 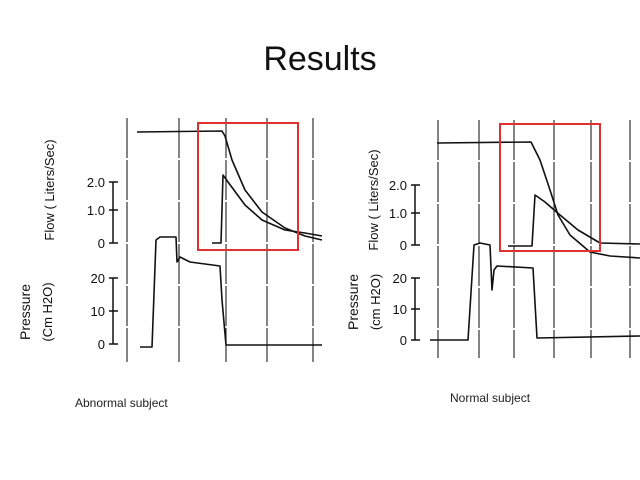 What do you see at coordinates (400, 278) in the screenshot?
I see `normal-tick-label: 20` at bounding box center [400, 278].